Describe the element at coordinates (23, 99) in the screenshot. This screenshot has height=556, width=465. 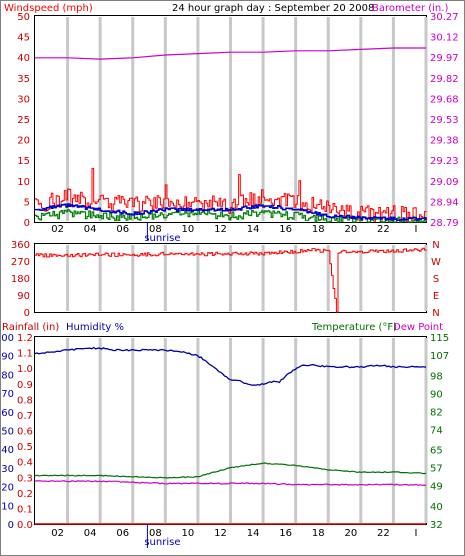
I see `y-tick-left: 30` at that location.